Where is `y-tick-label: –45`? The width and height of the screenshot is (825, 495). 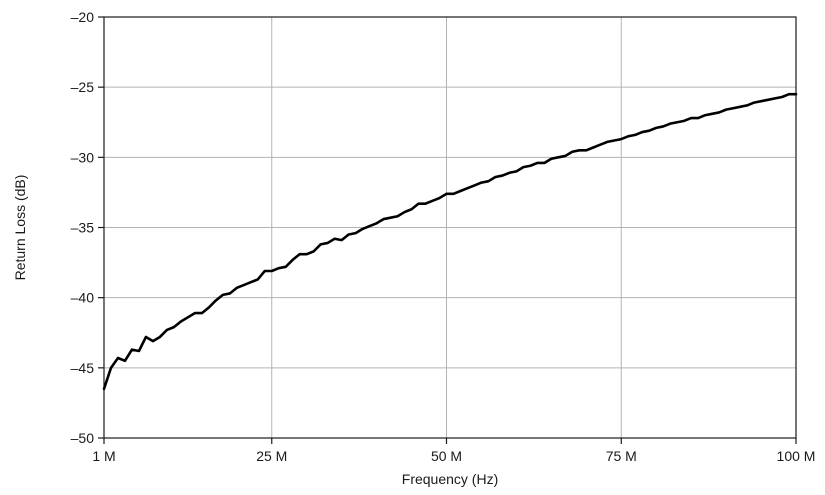 y-tick-label: –45 is located at coordinates (83, 368).